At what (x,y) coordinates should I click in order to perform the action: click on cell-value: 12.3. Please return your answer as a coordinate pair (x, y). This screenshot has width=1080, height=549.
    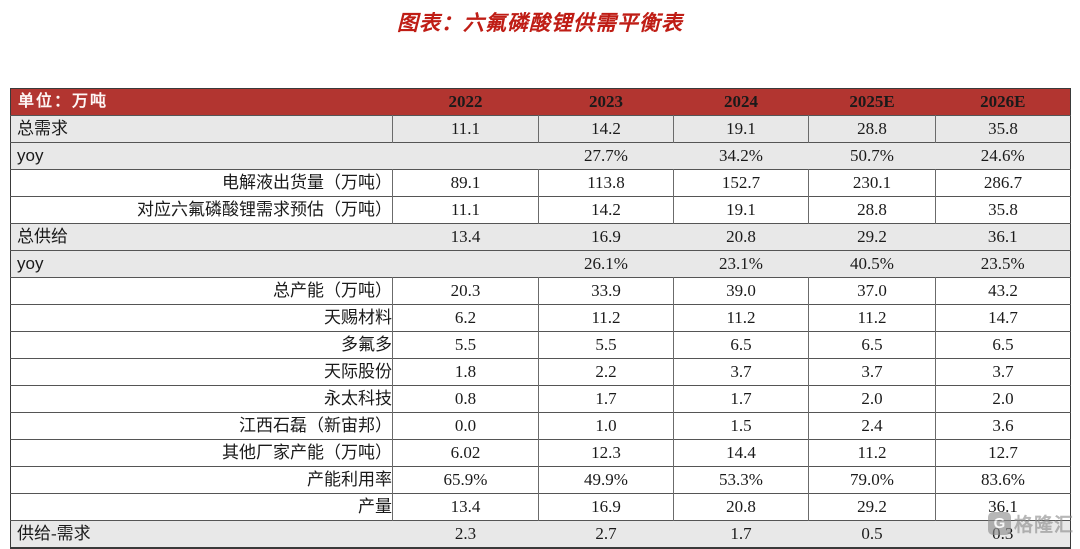
    Looking at the image, I should click on (606, 453).